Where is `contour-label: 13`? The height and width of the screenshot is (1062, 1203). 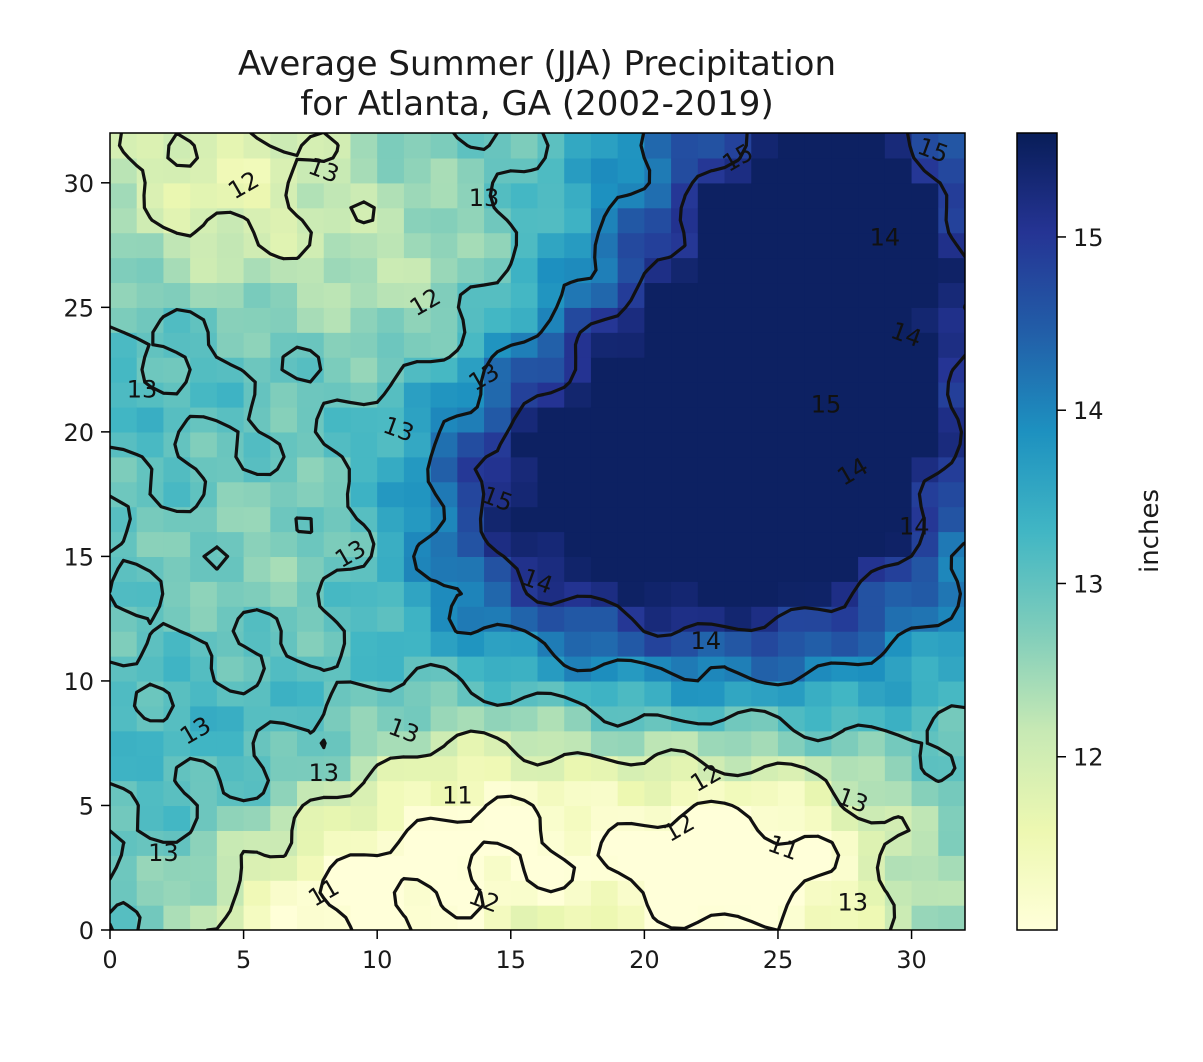
contour-label: 13 is located at coordinates (142, 390).